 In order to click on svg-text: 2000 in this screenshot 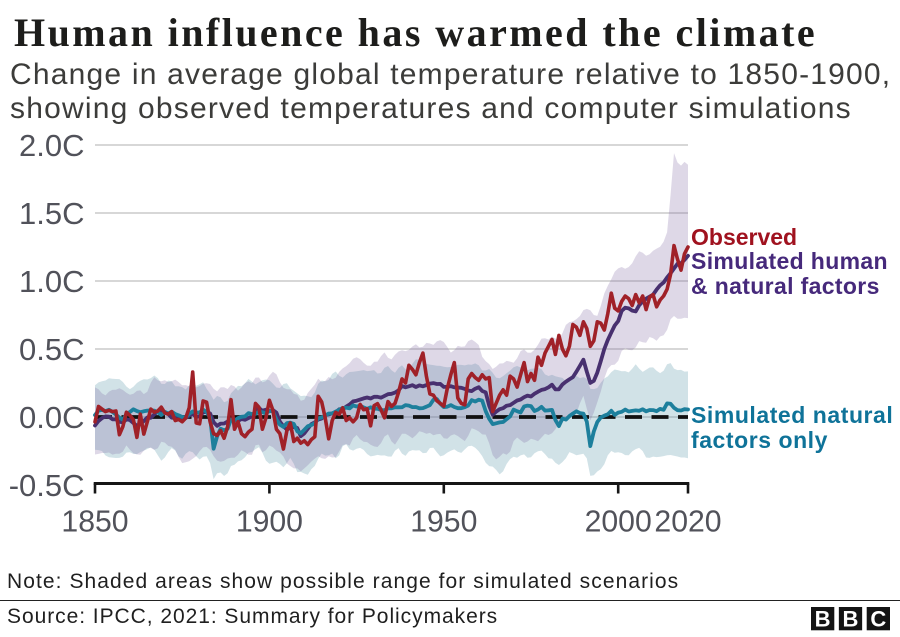, I will do `click(618, 522)`.